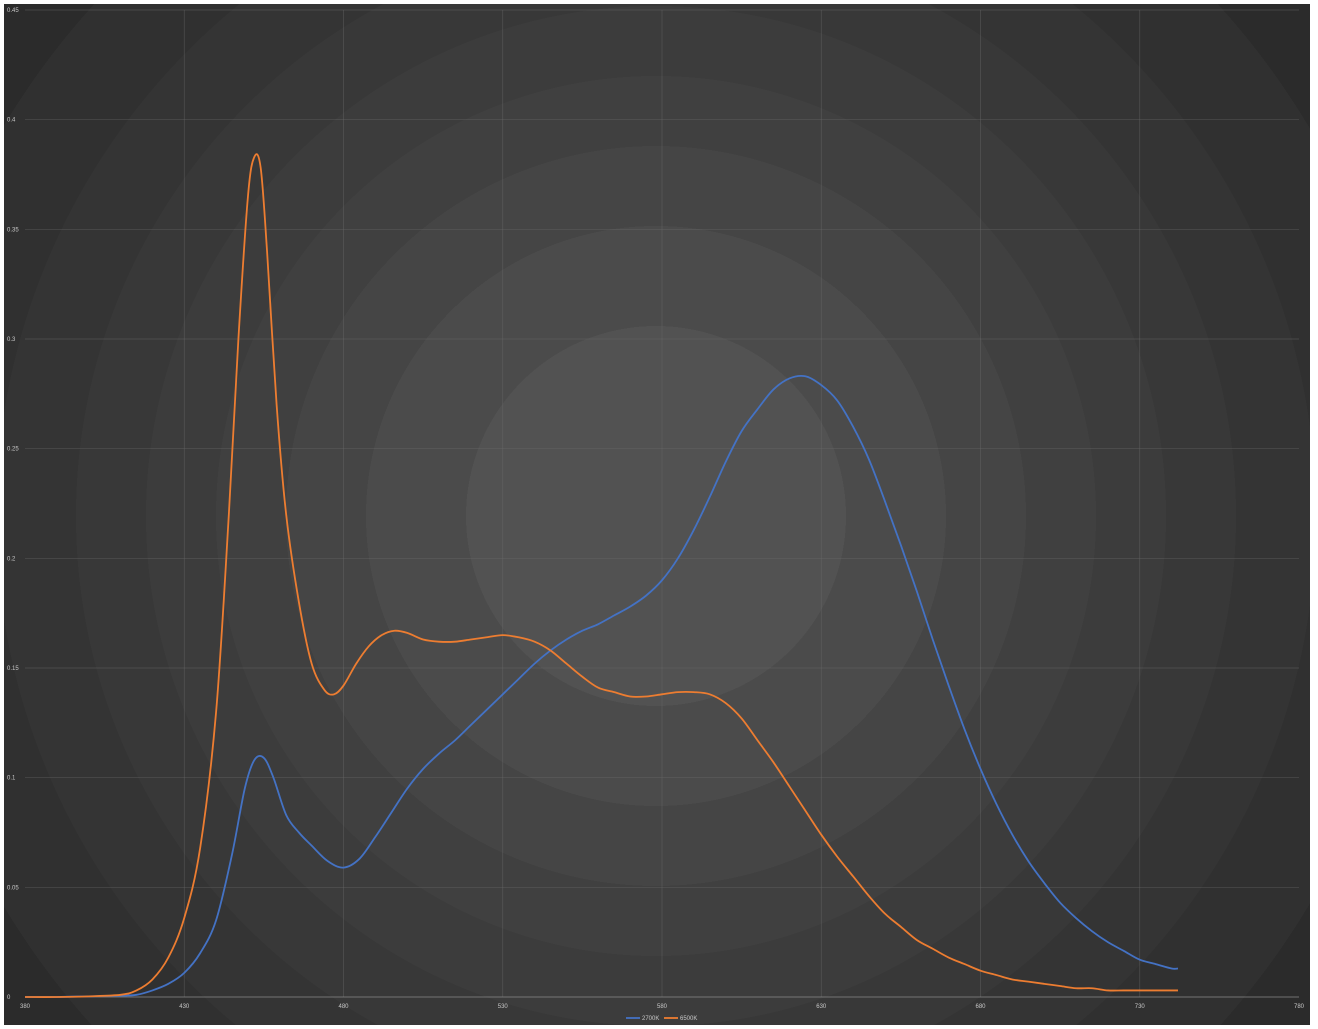 The height and width of the screenshot is (1029, 1318). I want to click on y-tick-label: 0.2, so click(11, 559).